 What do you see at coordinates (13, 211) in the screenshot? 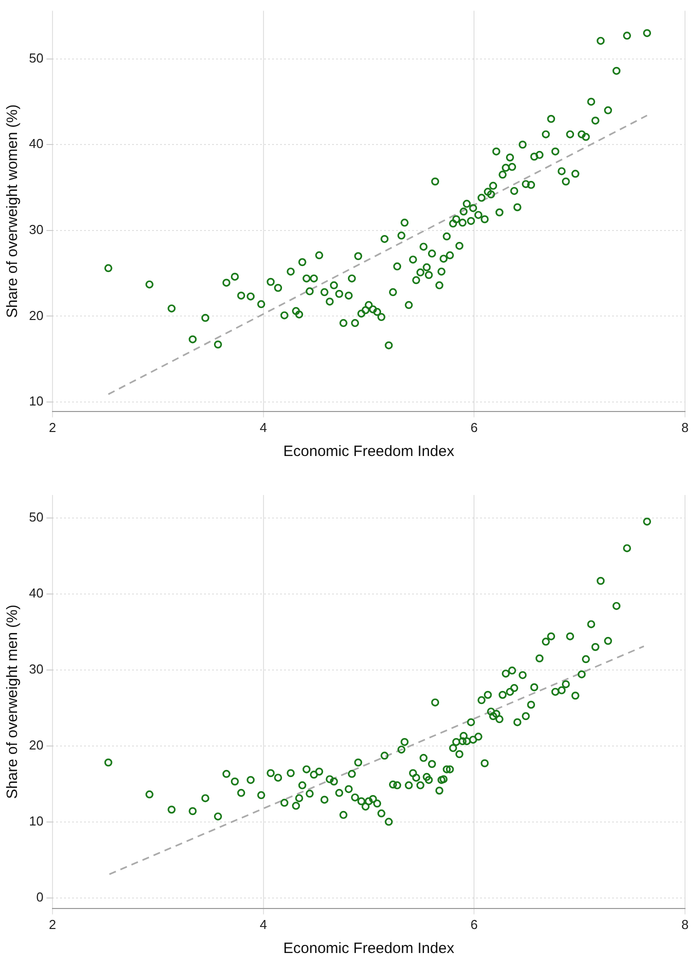
I see `y-axis-title: Share of overweight women (%)` at bounding box center [13, 211].